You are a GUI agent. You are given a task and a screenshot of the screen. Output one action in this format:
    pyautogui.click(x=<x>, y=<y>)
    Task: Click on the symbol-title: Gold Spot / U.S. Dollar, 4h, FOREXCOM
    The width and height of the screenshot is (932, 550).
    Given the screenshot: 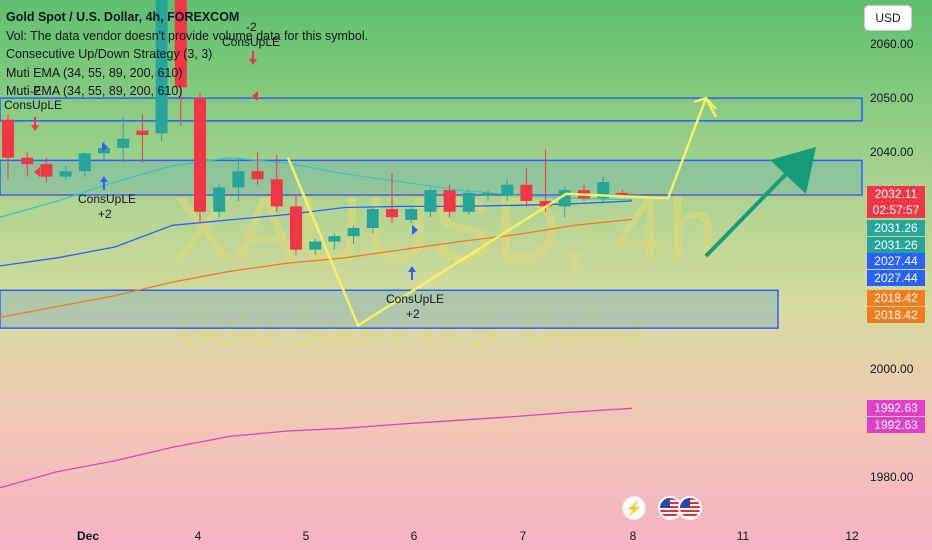 What is the action you would take?
    pyautogui.click(x=123, y=17)
    